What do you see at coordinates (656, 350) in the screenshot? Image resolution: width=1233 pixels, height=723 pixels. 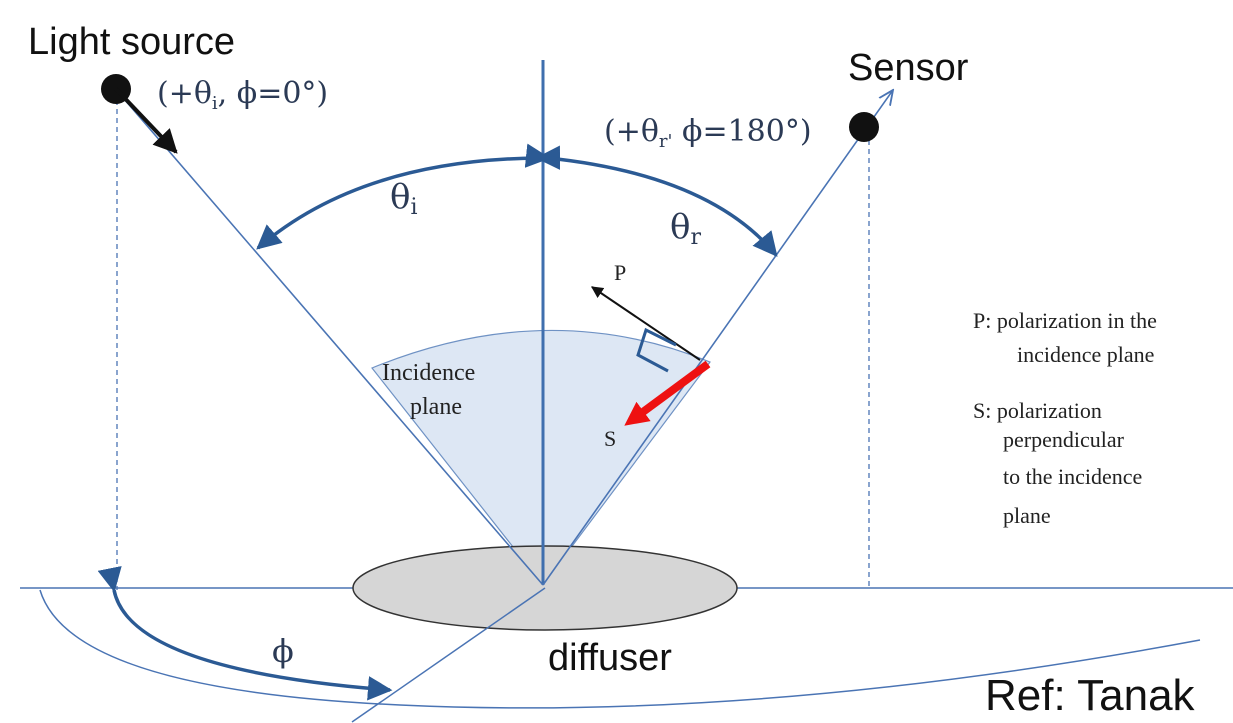 I see `right-angle-marker` at bounding box center [656, 350].